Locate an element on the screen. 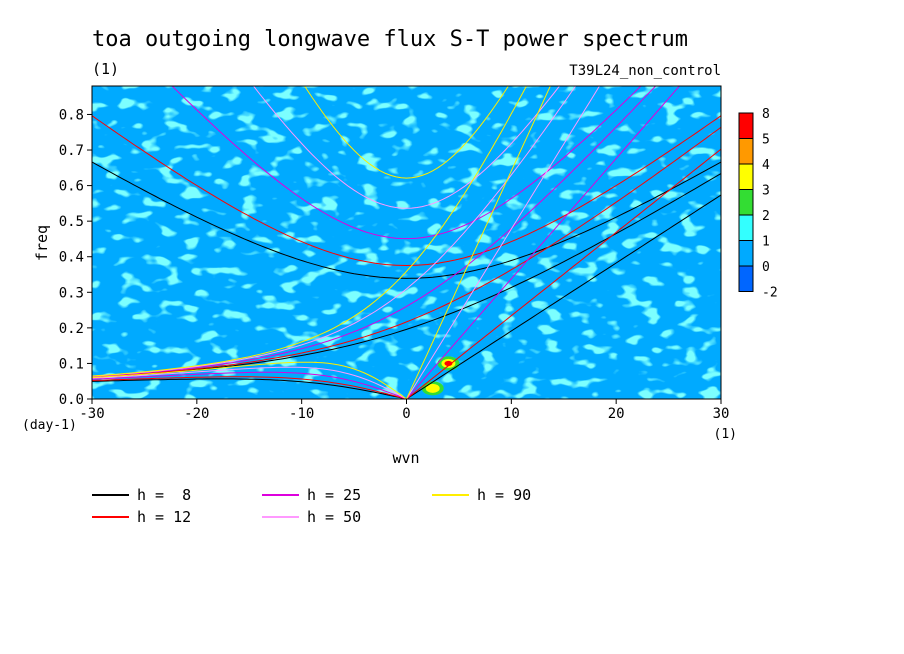 This screenshot has width=904, height=654. chart-subtitle-right: T39L24_non_control is located at coordinates (645, 71).